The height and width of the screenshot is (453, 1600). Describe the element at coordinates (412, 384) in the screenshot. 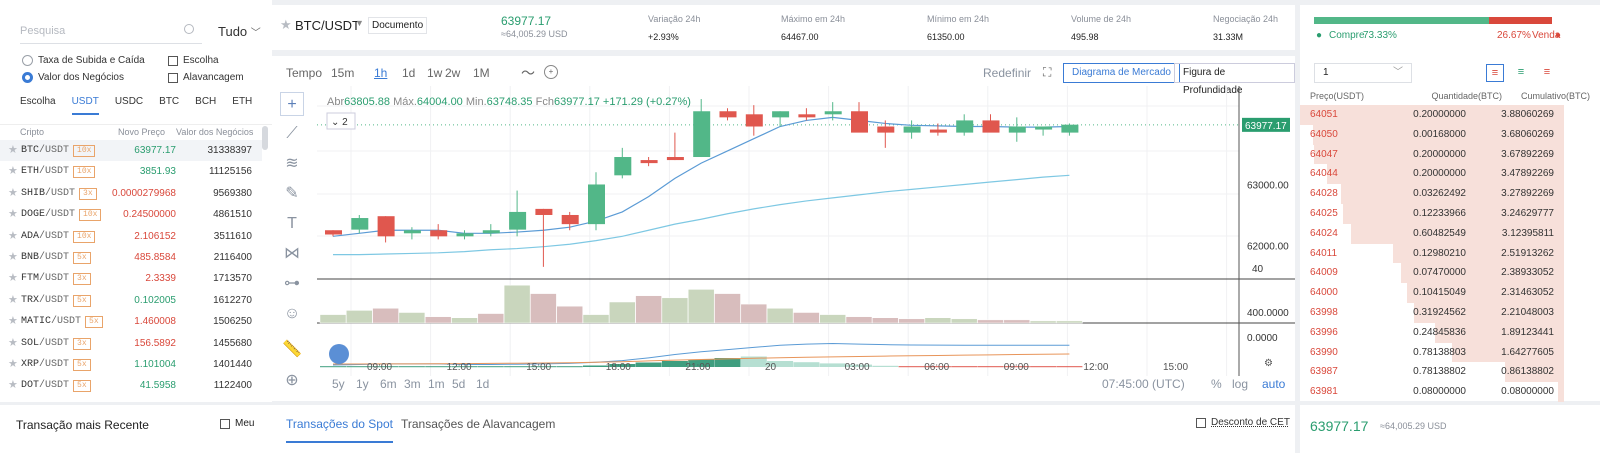

I see `range-3m: 3m` at that location.